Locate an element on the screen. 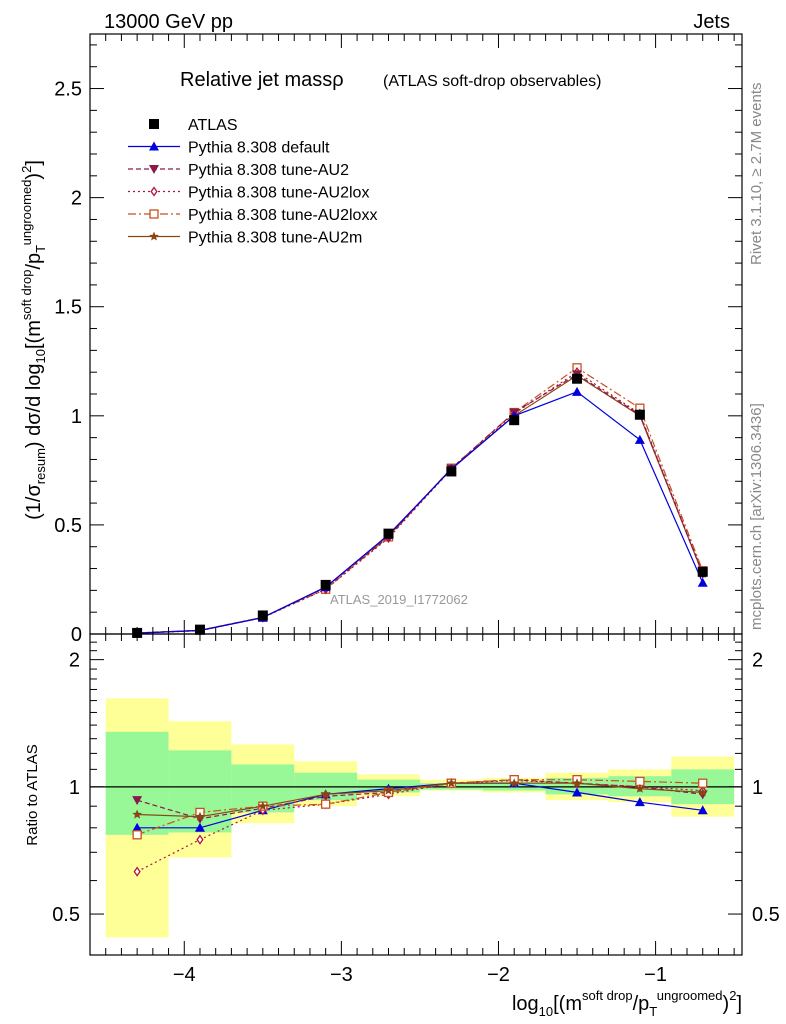 The height and width of the screenshot is (1024, 786). legend-item: Pythia 8.308 tune-AU2 is located at coordinates (238, 170).